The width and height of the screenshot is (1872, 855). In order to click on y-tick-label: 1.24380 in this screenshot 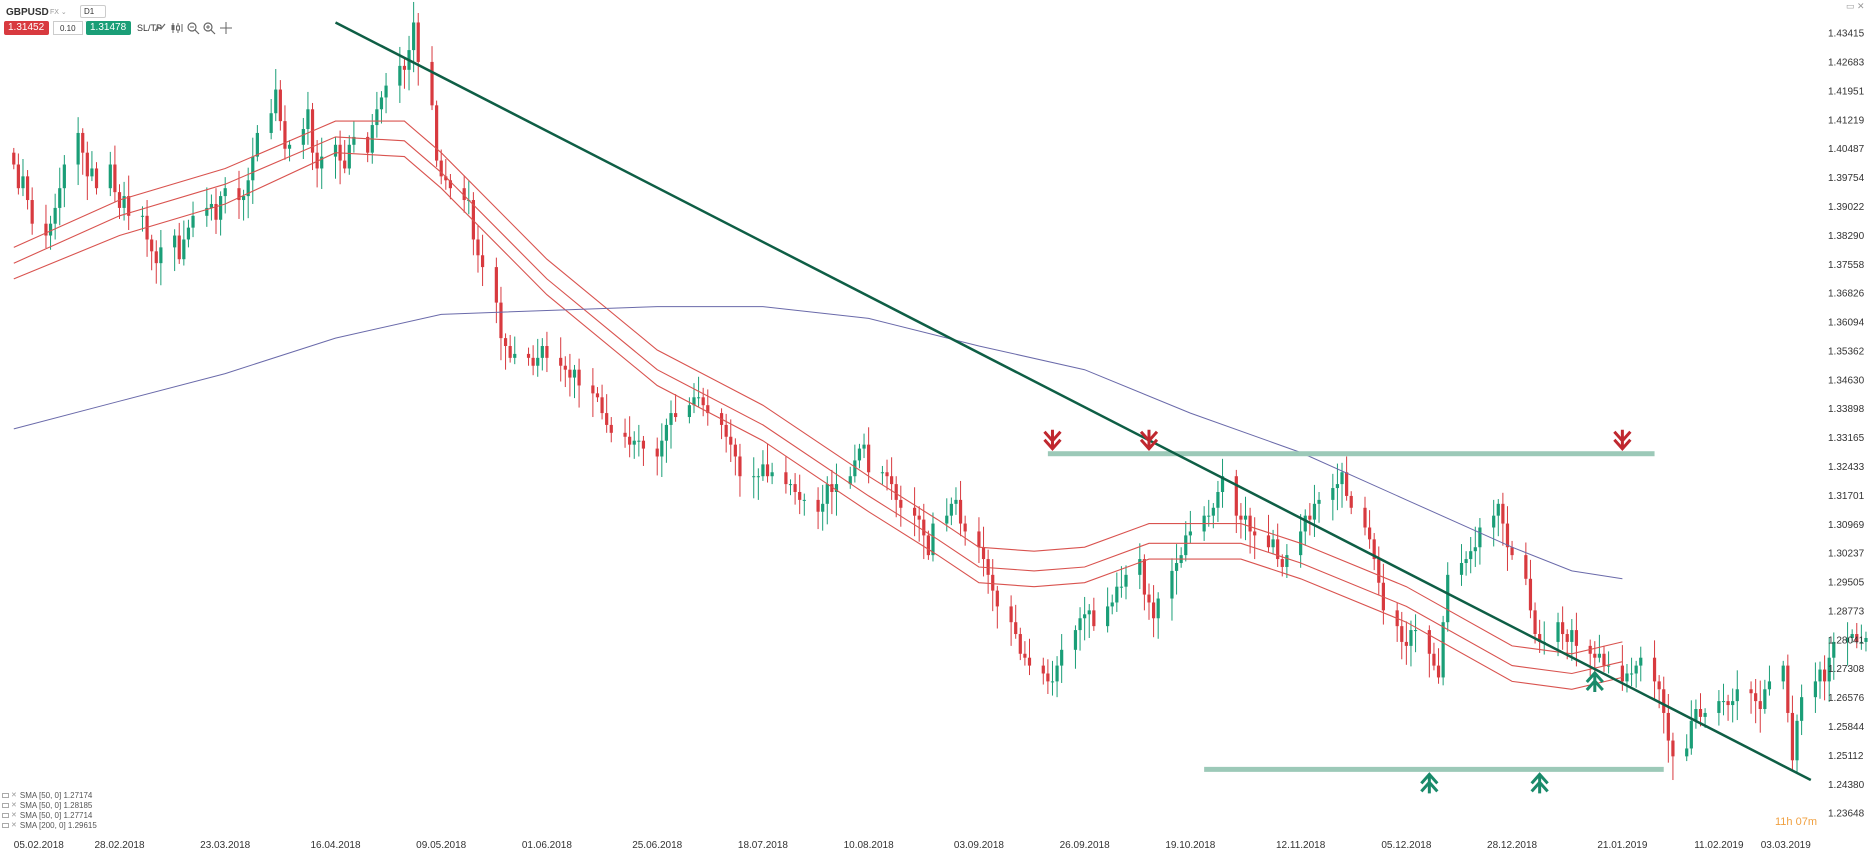, I will do `click(1846, 785)`.